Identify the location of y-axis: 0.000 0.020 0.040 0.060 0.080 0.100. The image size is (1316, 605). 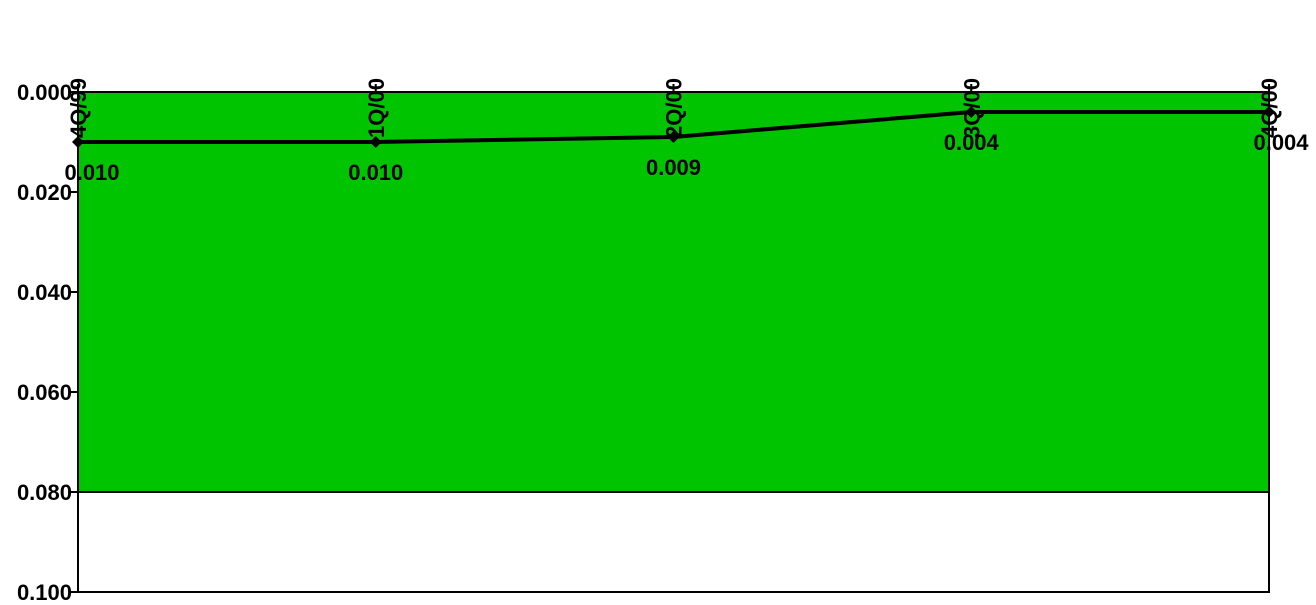
(47, 342).